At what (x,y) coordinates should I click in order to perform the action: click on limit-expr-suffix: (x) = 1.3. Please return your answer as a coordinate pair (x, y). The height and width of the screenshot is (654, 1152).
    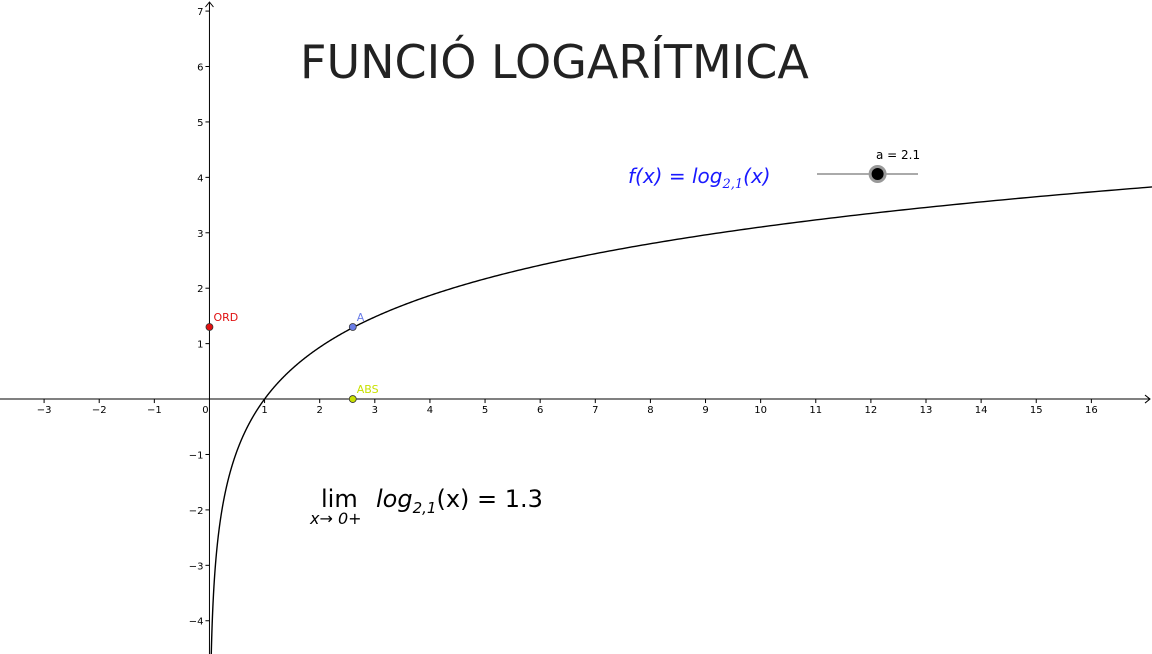
    Looking at the image, I should click on (489, 499).